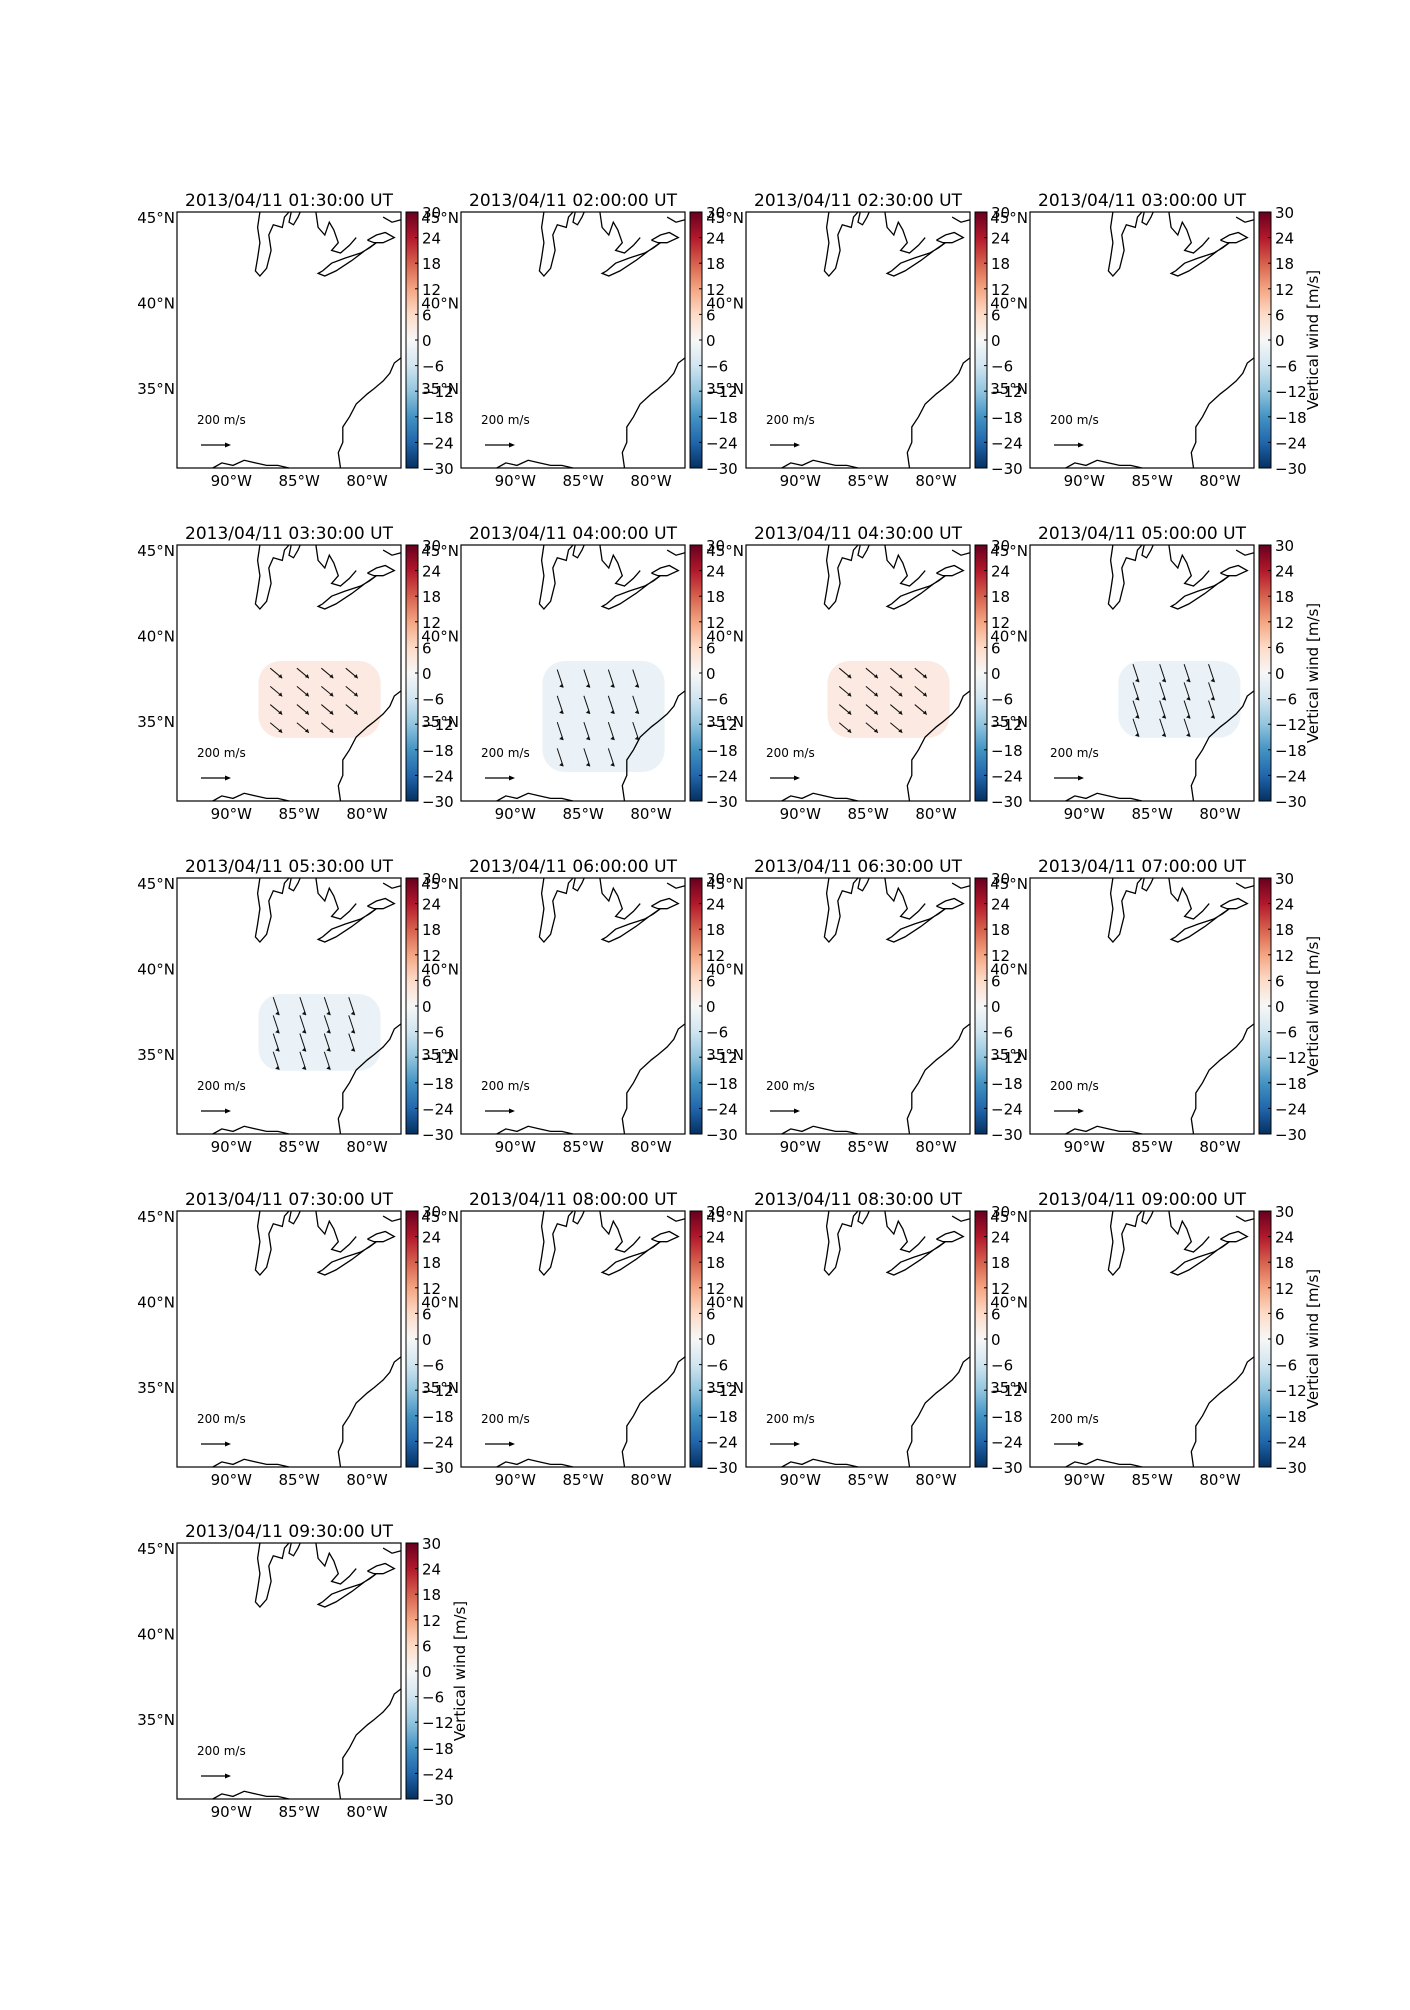 This screenshot has width=1410, height=2010. Describe the element at coordinates (1000, 572) in the screenshot. I see `colorbar-tick-label: 24` at that location.